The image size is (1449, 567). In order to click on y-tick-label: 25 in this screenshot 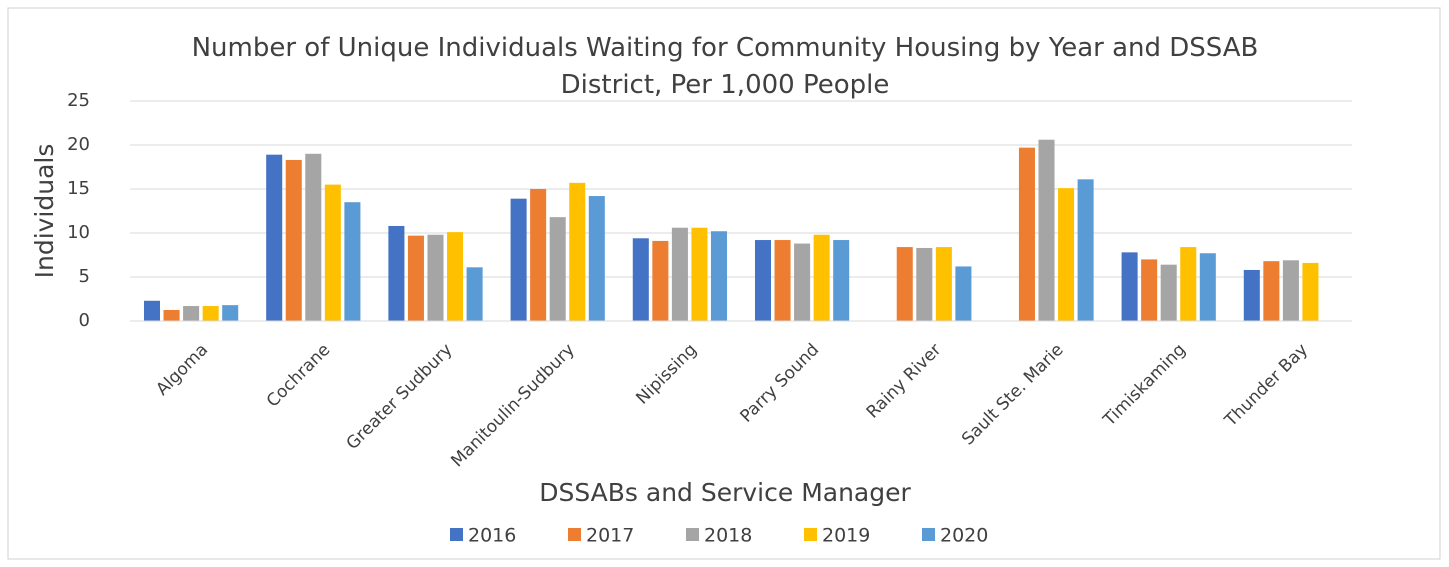, I will do `click(78, 100)`.